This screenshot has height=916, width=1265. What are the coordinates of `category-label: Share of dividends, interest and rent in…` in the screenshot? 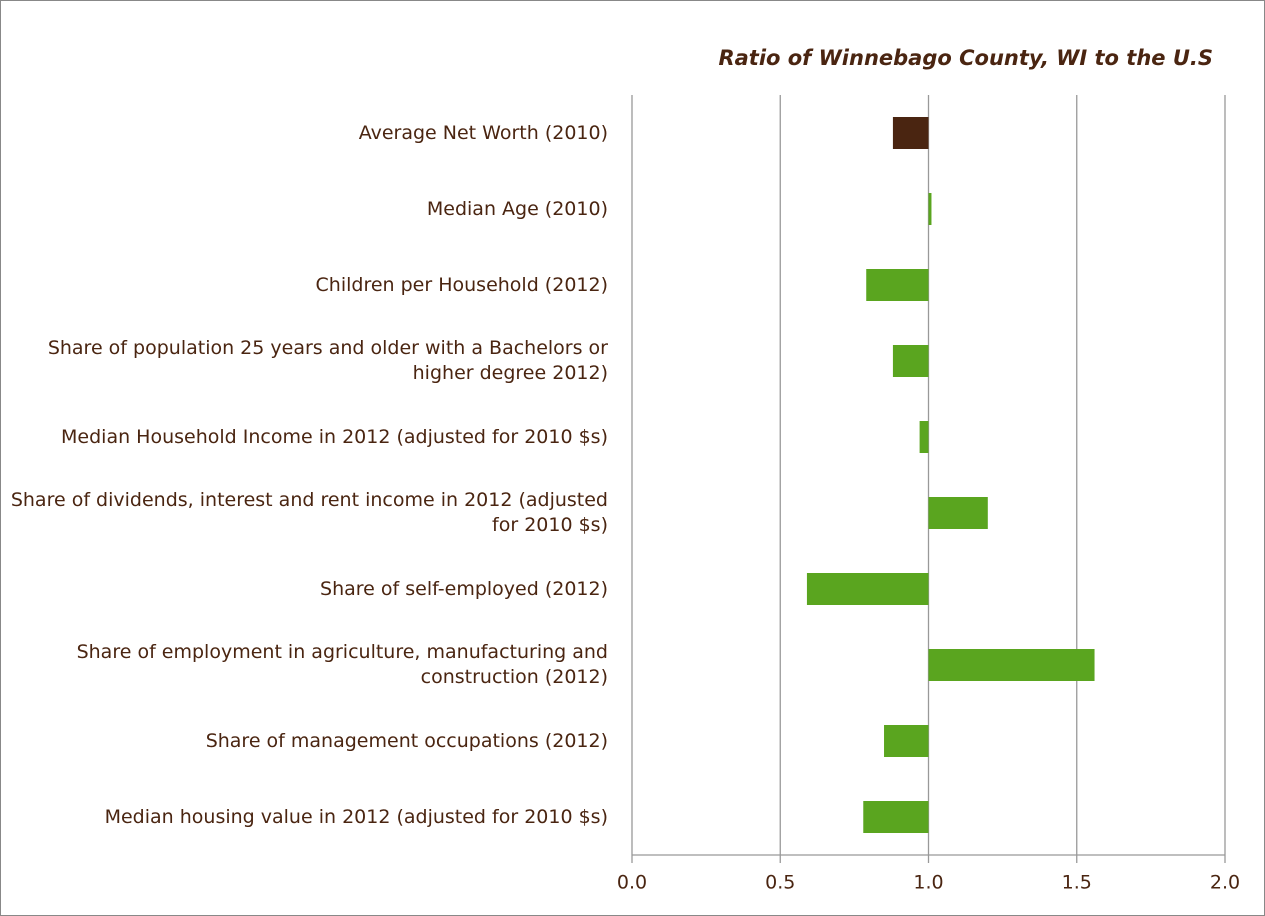 It's located at (309, 512).